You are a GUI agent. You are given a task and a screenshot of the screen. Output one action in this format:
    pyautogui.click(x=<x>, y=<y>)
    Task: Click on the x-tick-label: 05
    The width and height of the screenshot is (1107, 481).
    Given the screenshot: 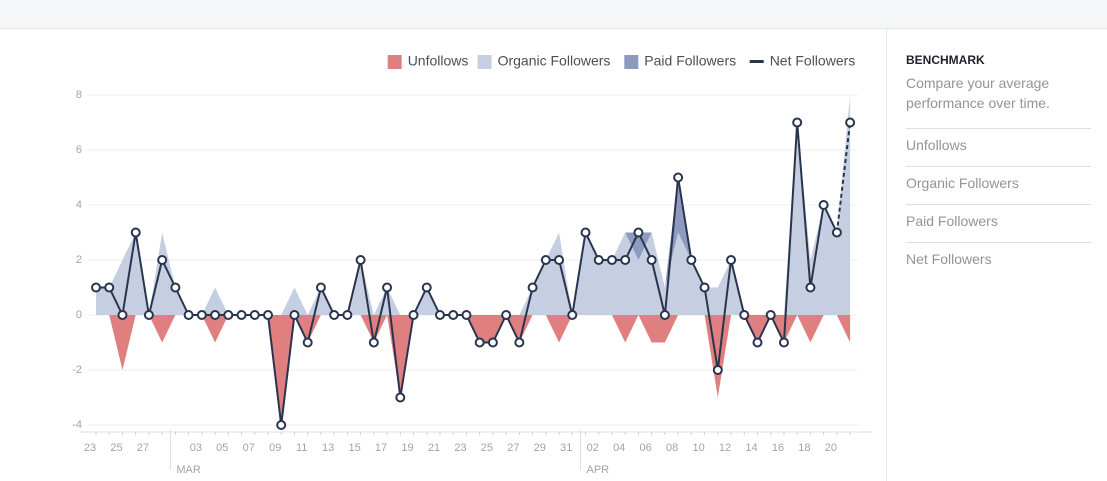 What is the action you would take?
    pyautogui.click(x=222, y=448)
    